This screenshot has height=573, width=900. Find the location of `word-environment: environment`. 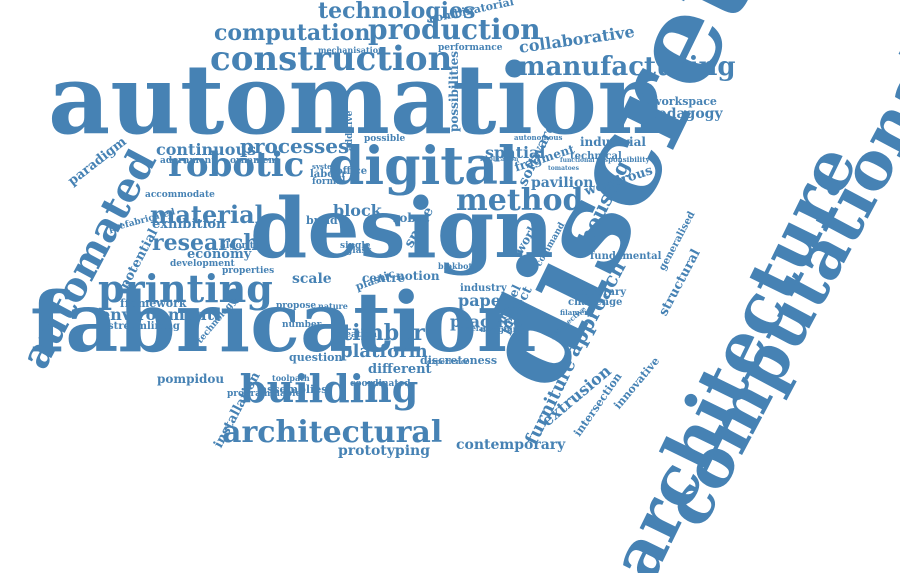

word-environment: environment is located at coordinates (157, 314).